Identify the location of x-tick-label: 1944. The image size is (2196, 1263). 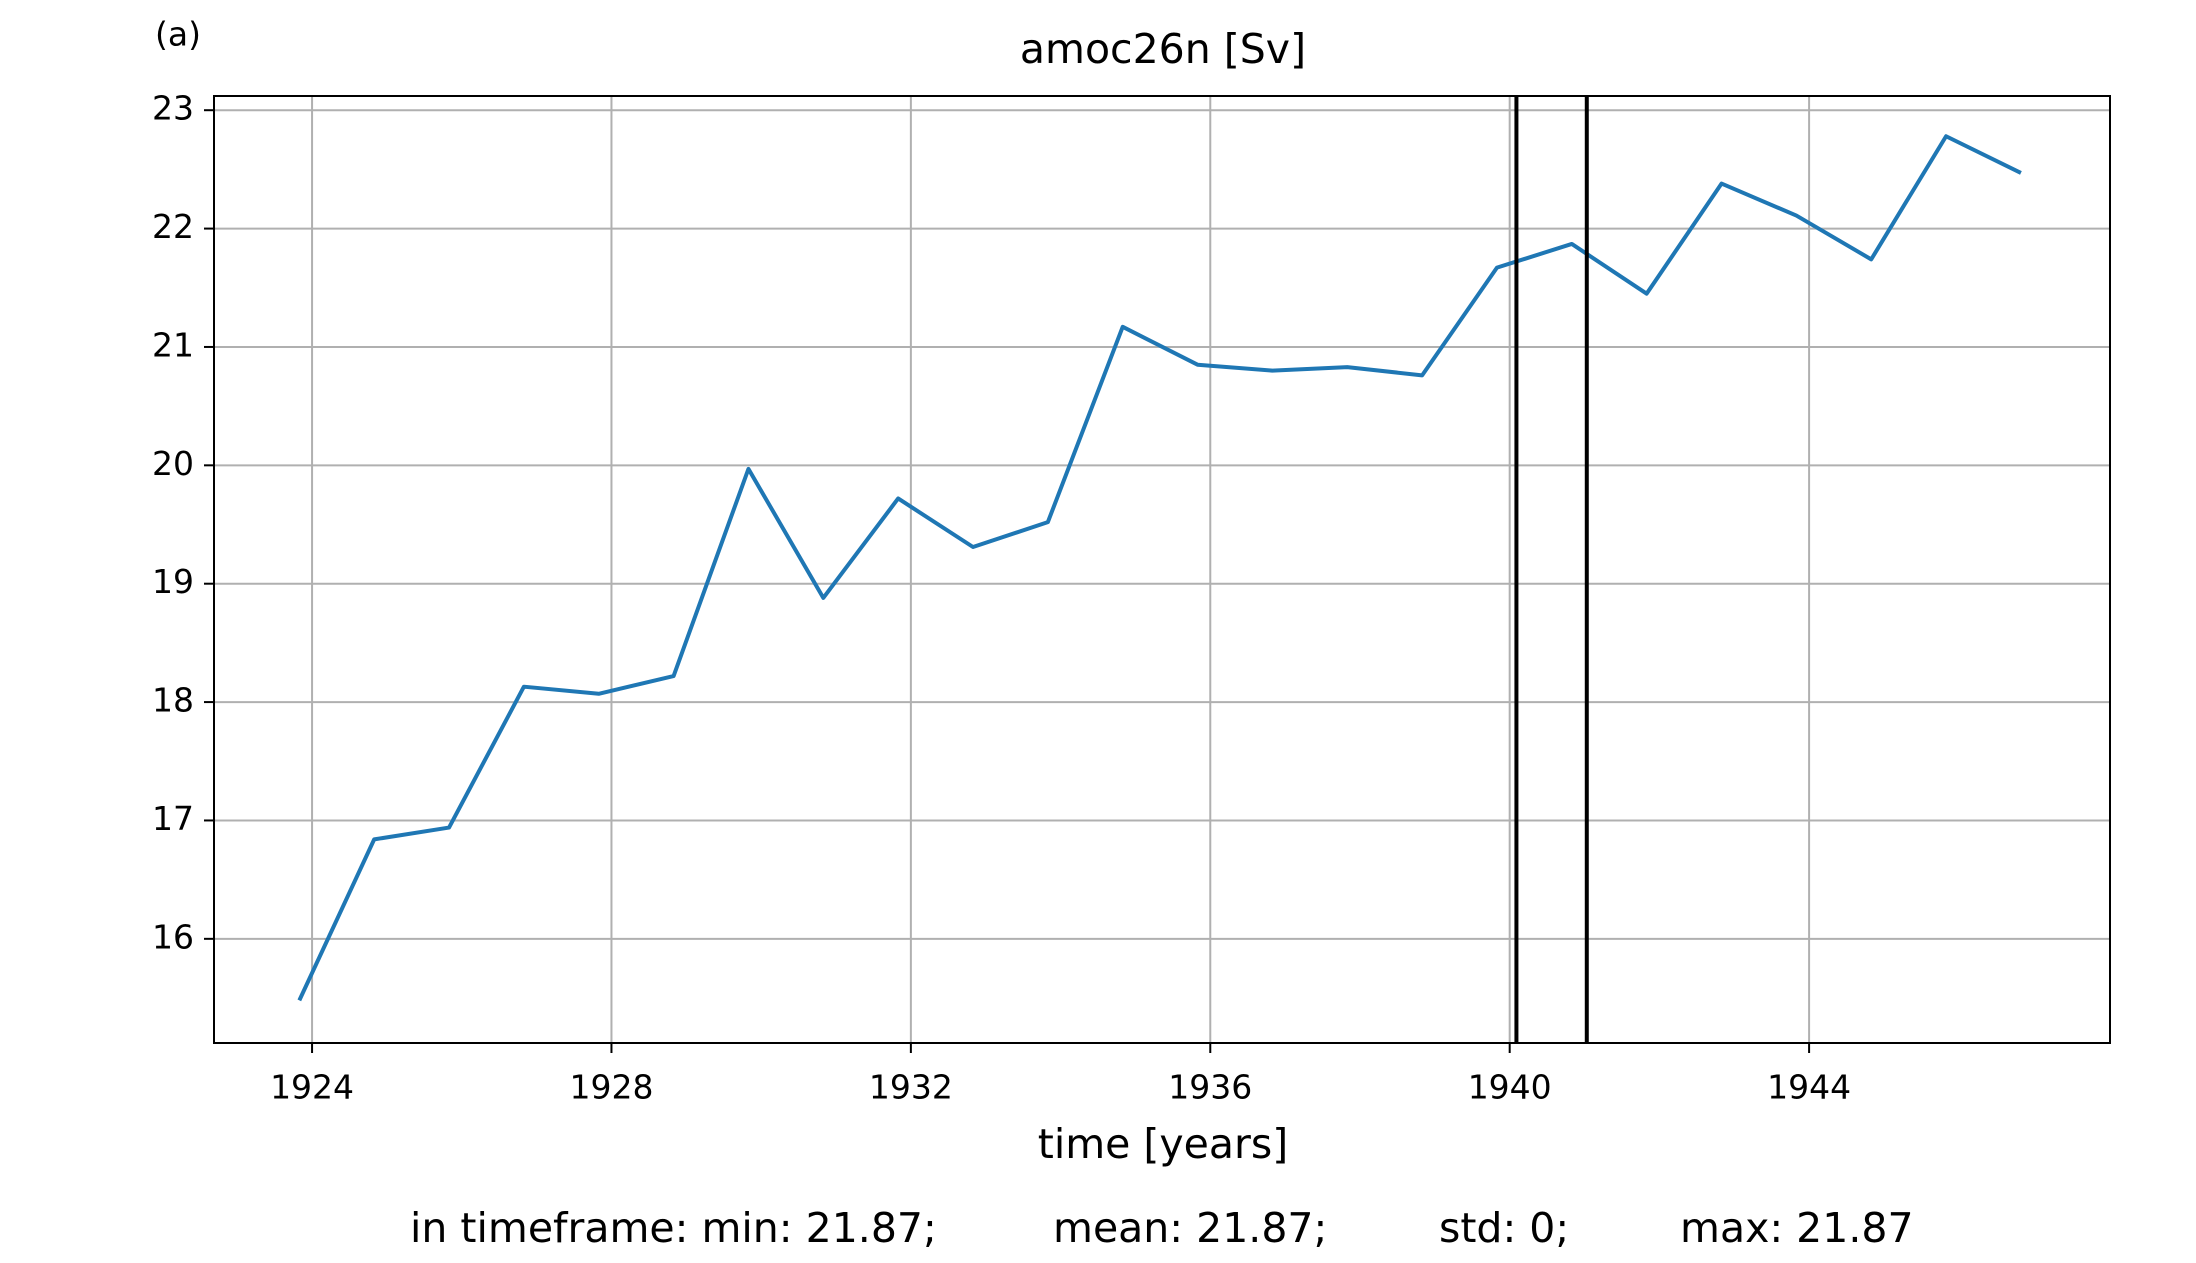
(1809, 1087).